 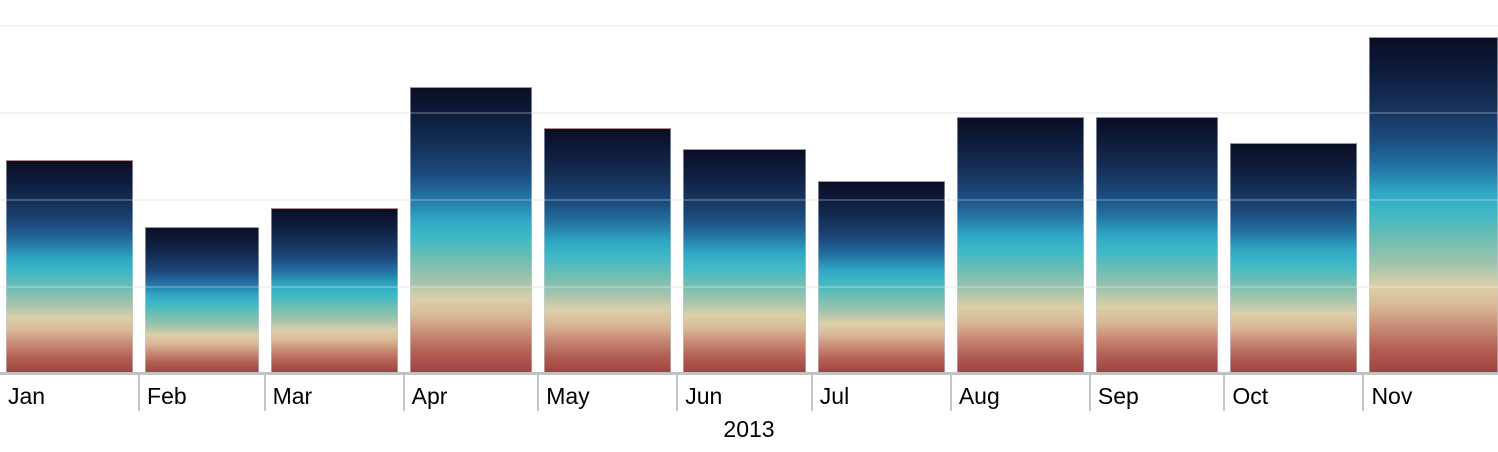 I want to click on bar-nov, so click(x=1433, y=205).